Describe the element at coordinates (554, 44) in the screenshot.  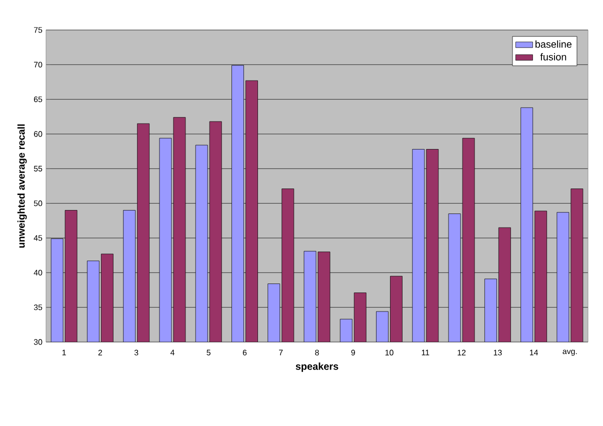
I see `legend-label: baseline` at that location.